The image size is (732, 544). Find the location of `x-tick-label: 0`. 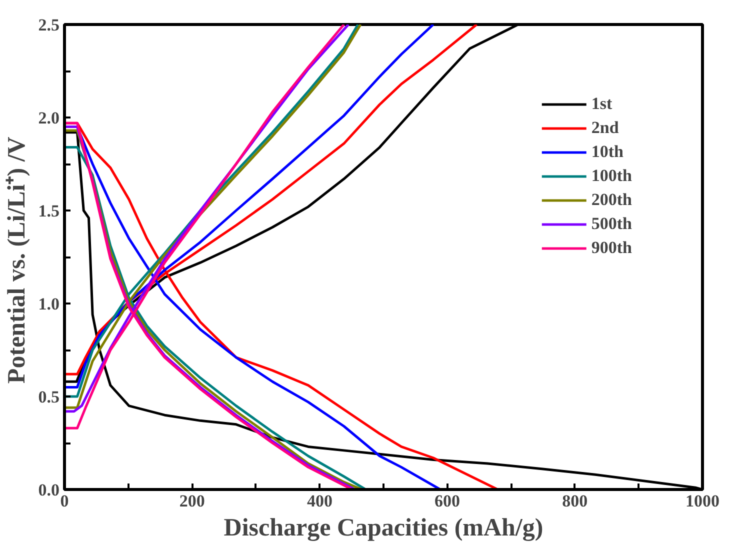

x-tick-label: 0 is located at coordinates (64, 501).